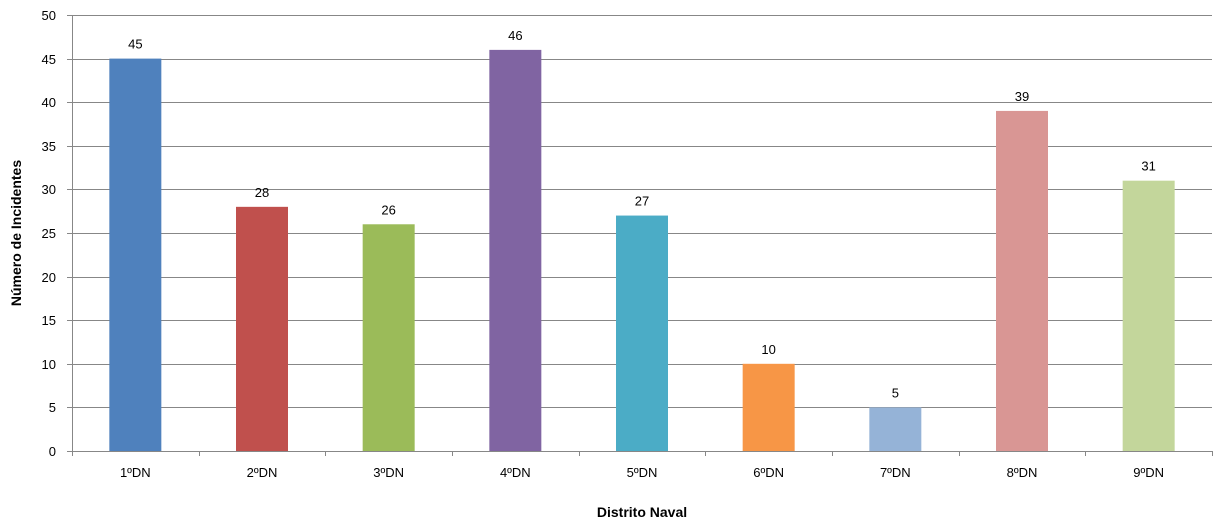 The width and height of the screenshot is (1224, 527). I want to click on x-tick-label-1ºDN: 1ºDN, so click(135, 472).